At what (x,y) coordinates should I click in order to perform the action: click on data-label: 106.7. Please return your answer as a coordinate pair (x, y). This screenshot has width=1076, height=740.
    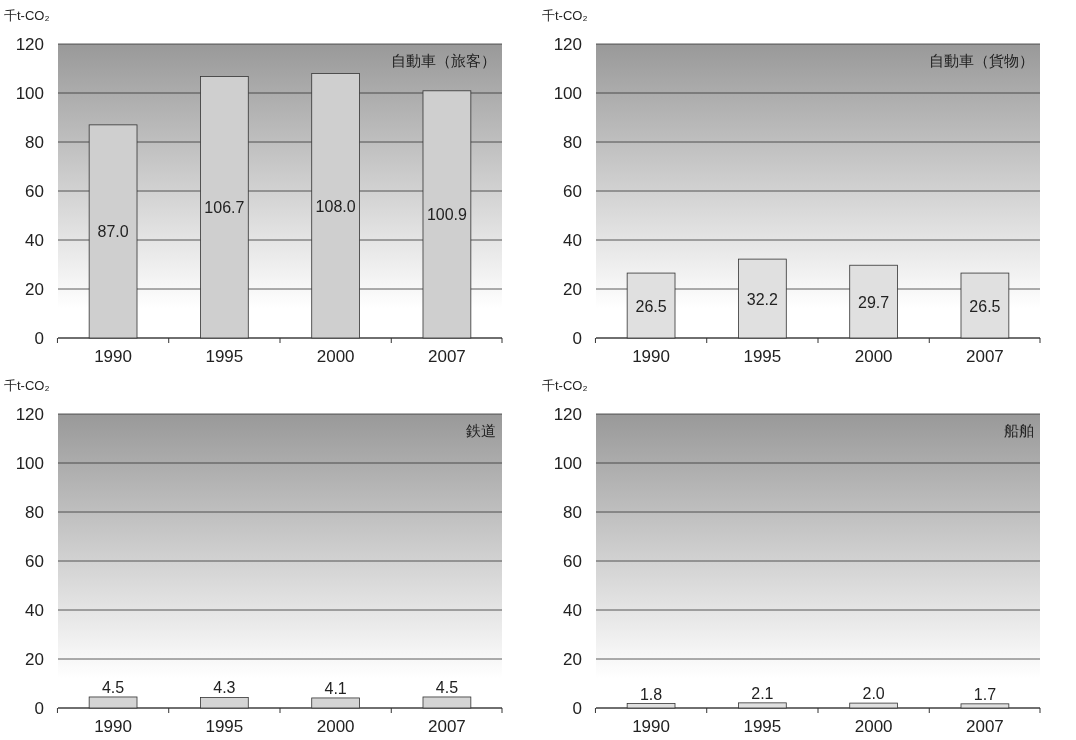
    Looking at the image, I should click on (224, 208).